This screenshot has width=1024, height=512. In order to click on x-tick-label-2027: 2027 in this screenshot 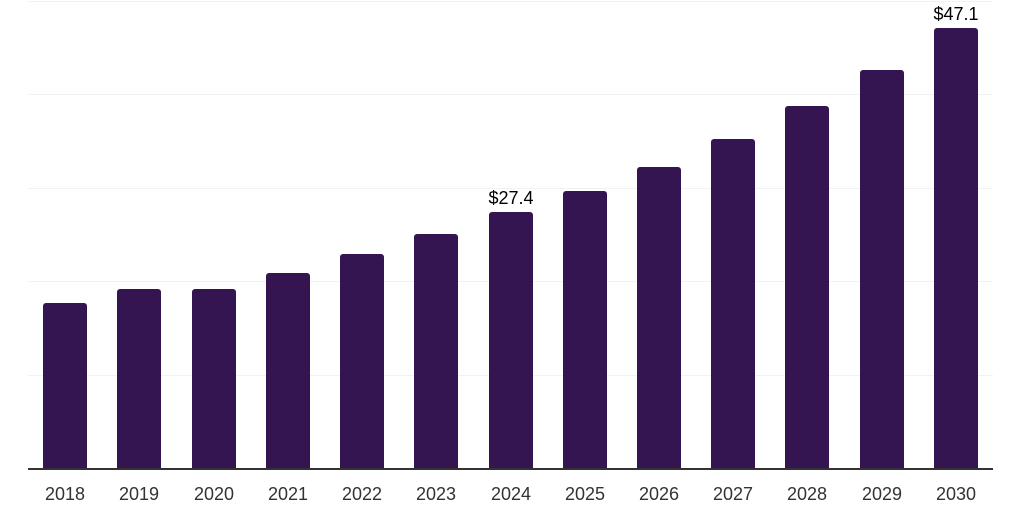, I will do `click(733, 494)`.